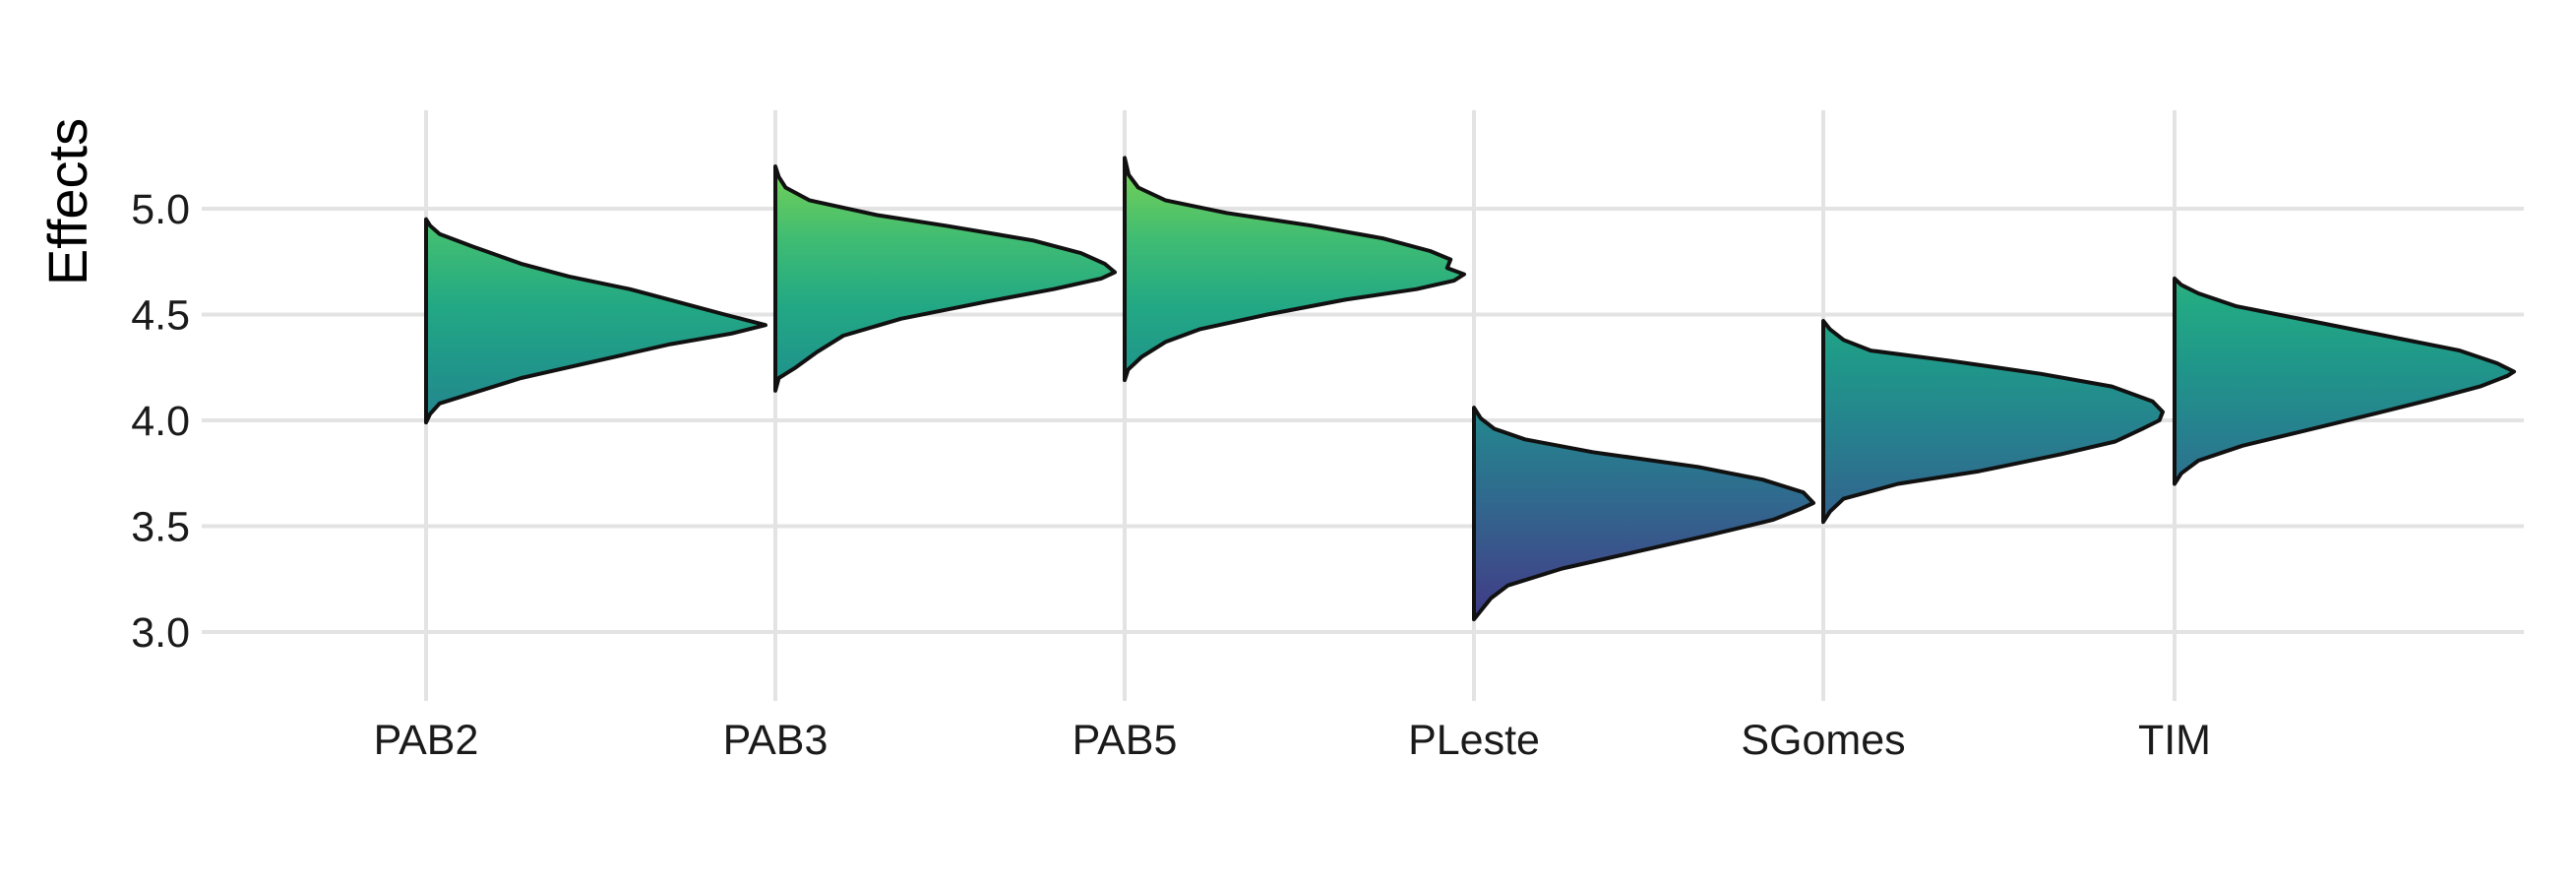 This screenshot has height=886, width=2576. I want to click on x-tick-label: SGomes, so click(1823, 740).